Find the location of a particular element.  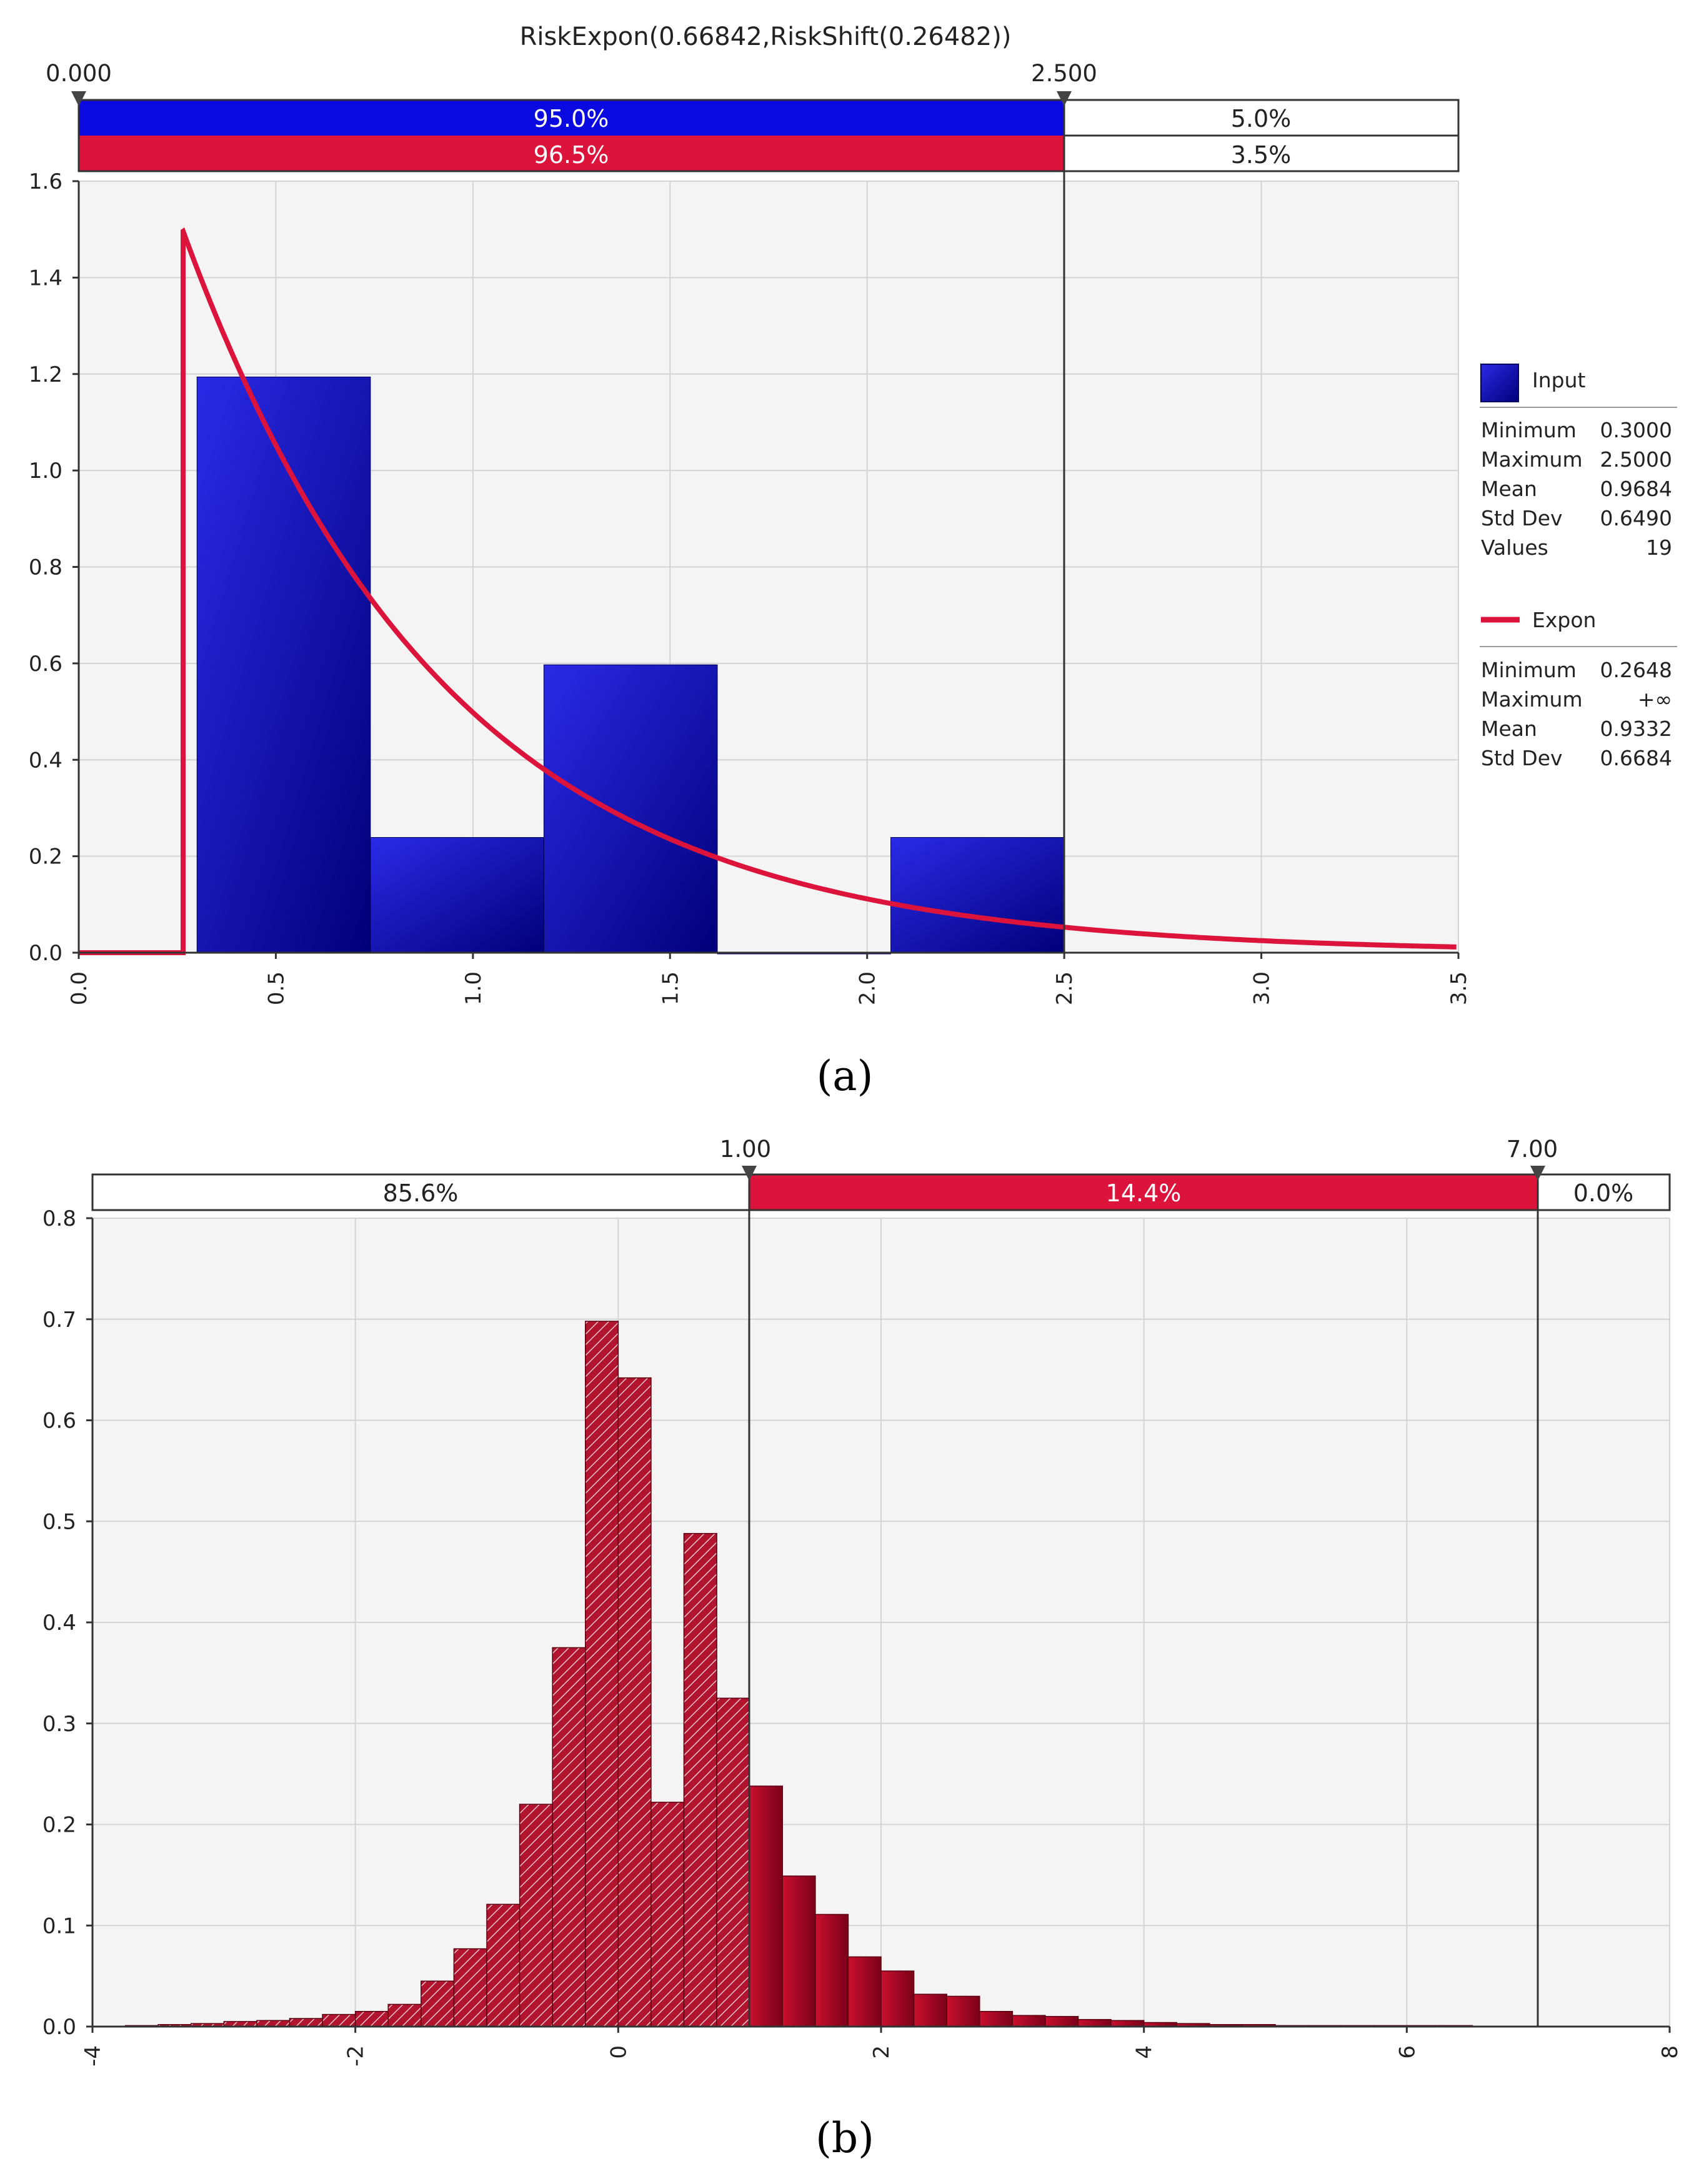

chart-a-left-marker-label: 0.000 is located at coordinates (79, 73).